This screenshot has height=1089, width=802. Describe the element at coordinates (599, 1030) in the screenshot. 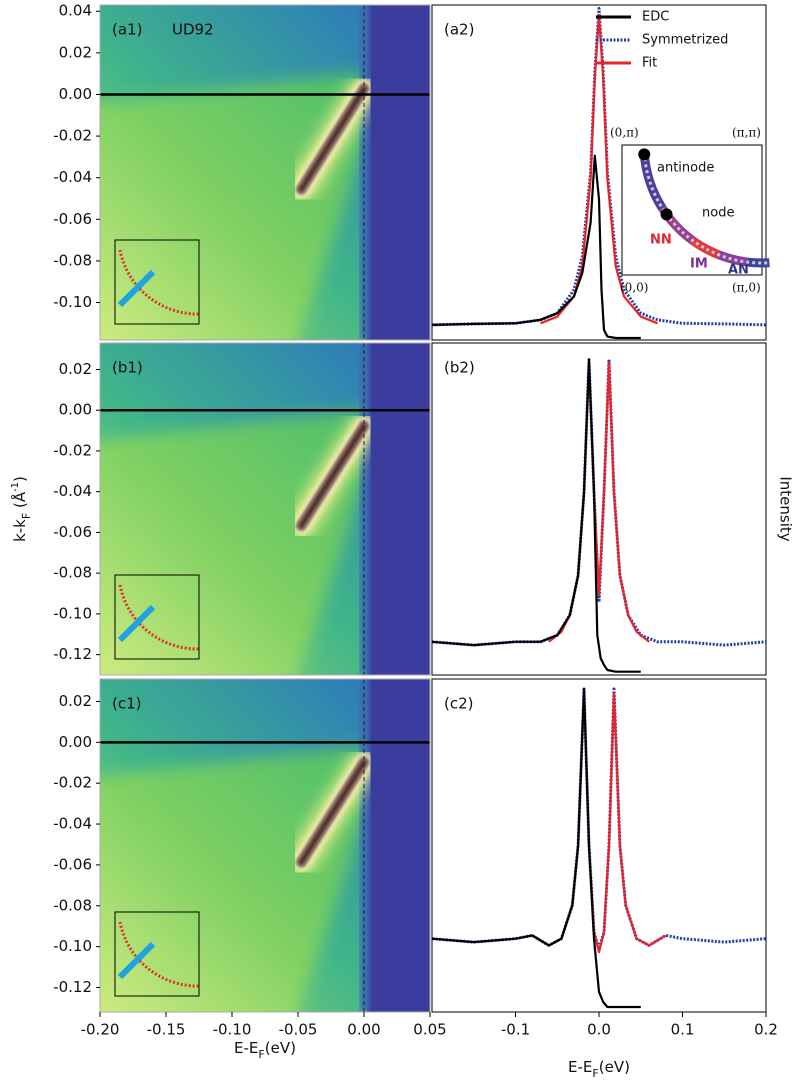

I see `x-tick-label: 0.0` at that location.